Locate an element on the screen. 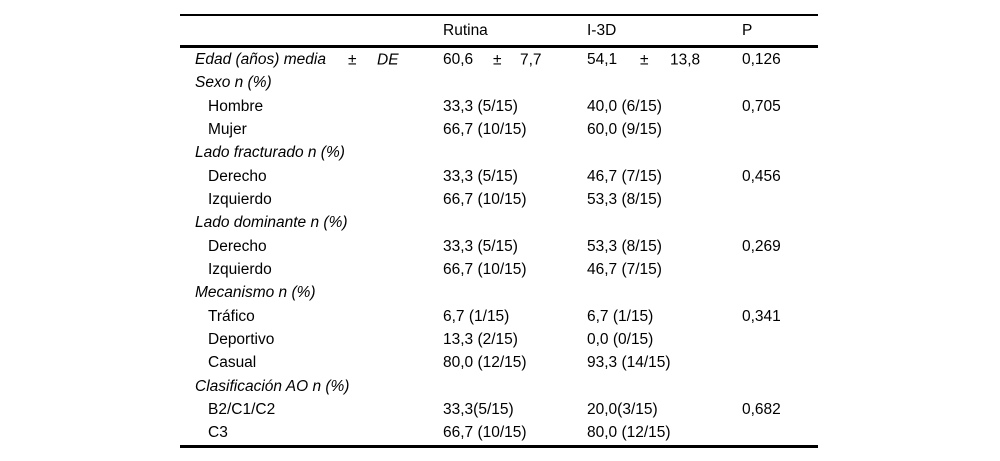 Image resolution: width=1000 pixels, height=461 pixels. table-row-category-mecanismo: Mecanismo n (%) is located at coordinates (499, 292).